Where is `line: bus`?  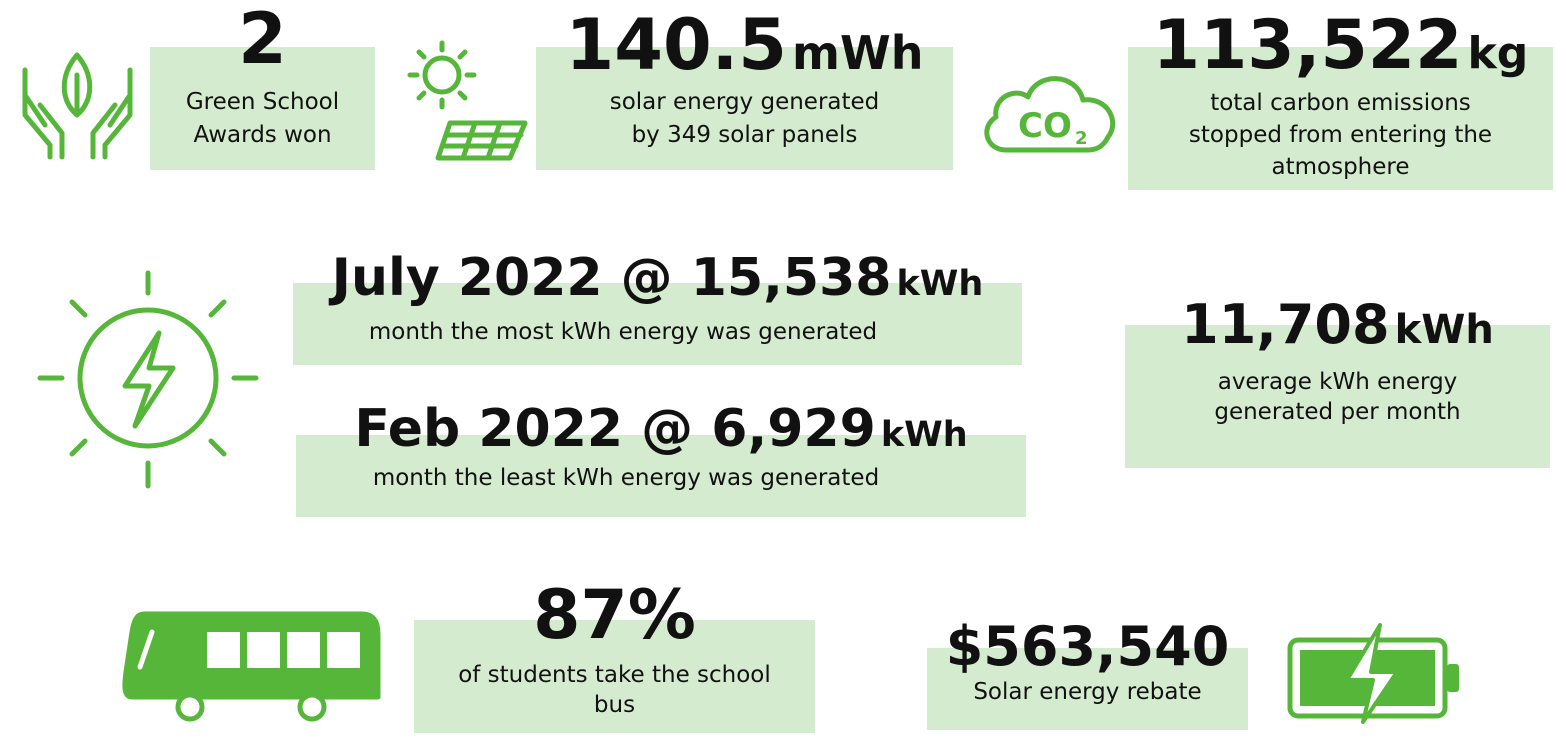 line: bus is located at coordinates (614, 705).